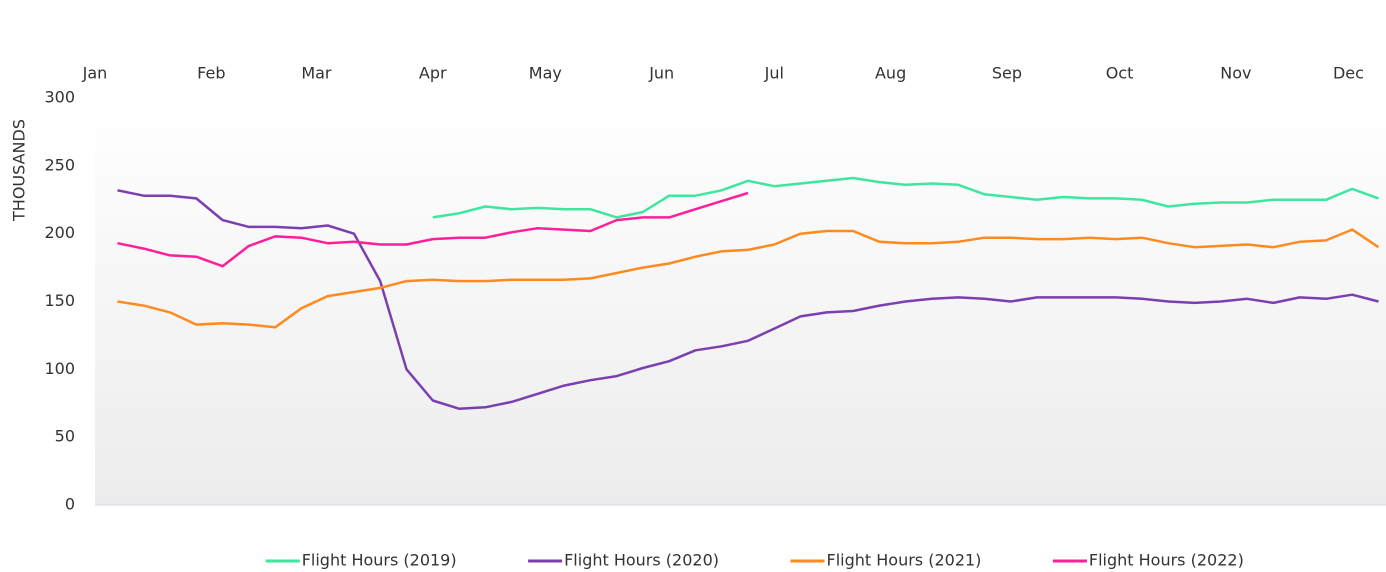 This screenshot has height=572, width=1386. What do you see at coordinates (316, 73) in the screenshot?
I see `x-tick-label: Mar` at bounding box center [316, 73].